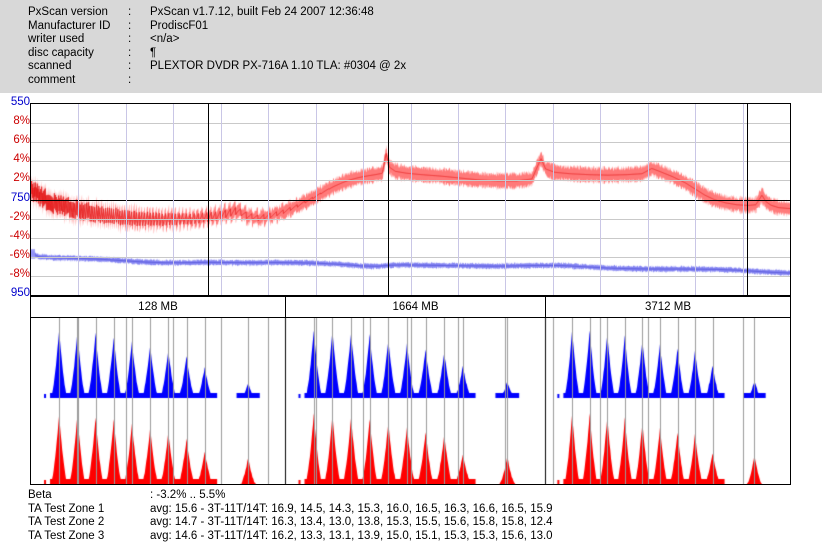  Describe the element at coordinates (153, 52) in the screenshot. I see `header-value: ¶` at that location.